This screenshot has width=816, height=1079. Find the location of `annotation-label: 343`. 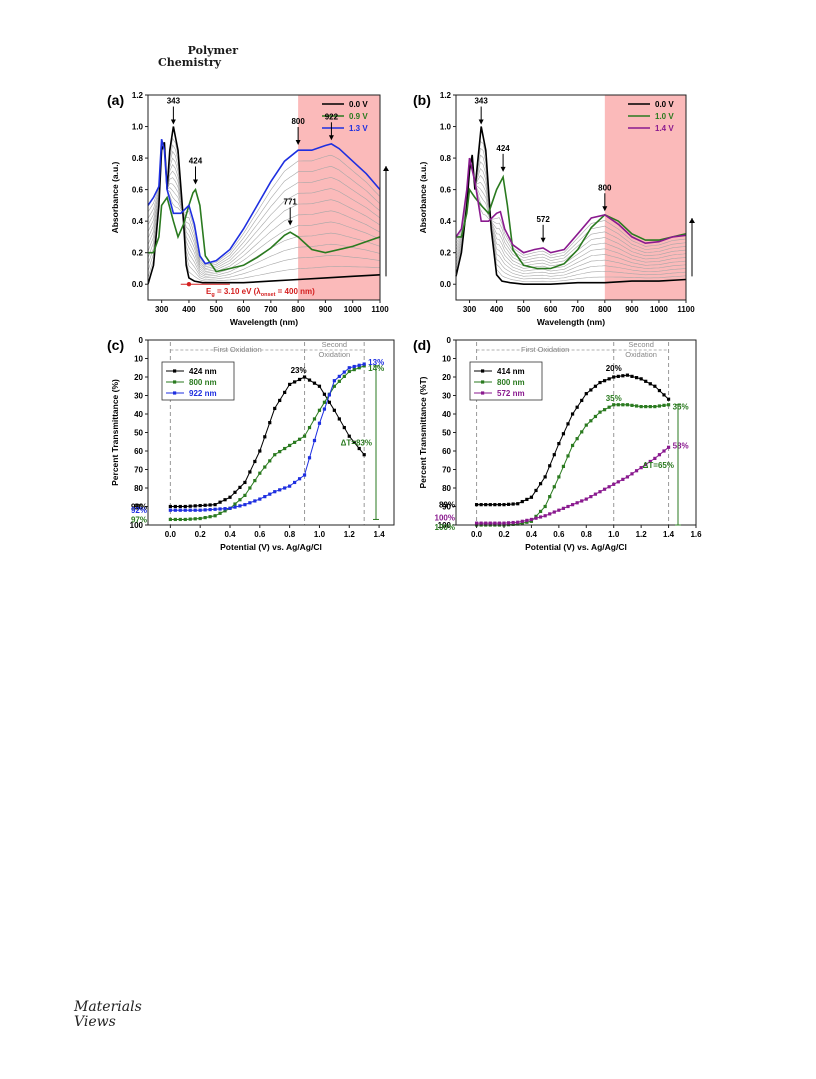

annotation-label: 343 is located at coordinates (174, 101).